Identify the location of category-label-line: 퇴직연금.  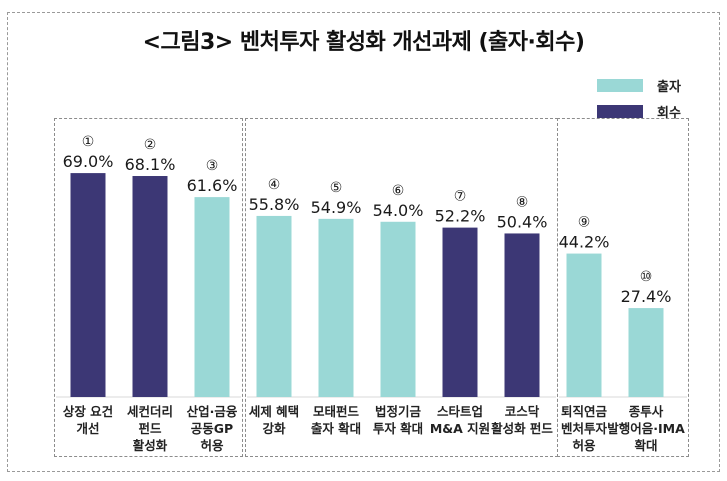
(584, 411).